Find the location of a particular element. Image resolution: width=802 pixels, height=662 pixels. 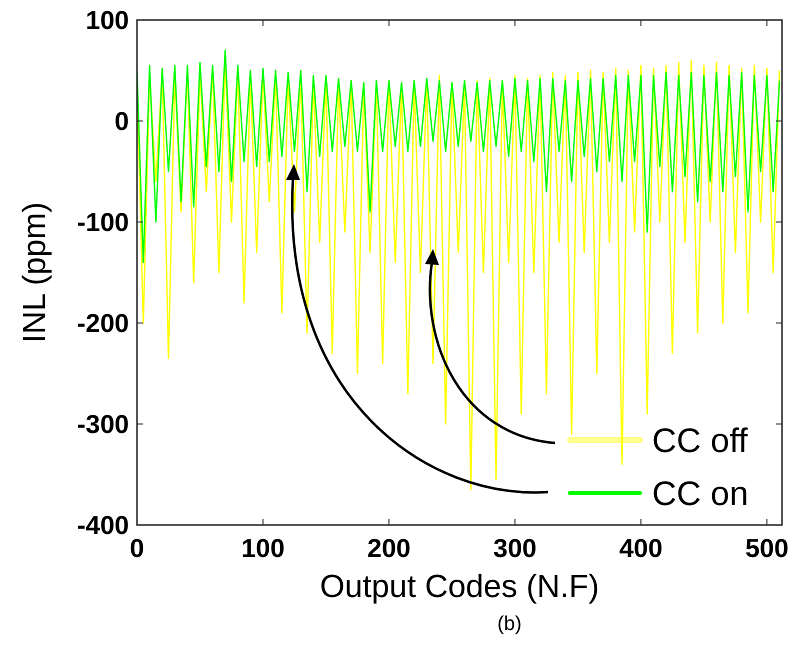

y-tick-label: 0 is located at coordinates (121, 121).